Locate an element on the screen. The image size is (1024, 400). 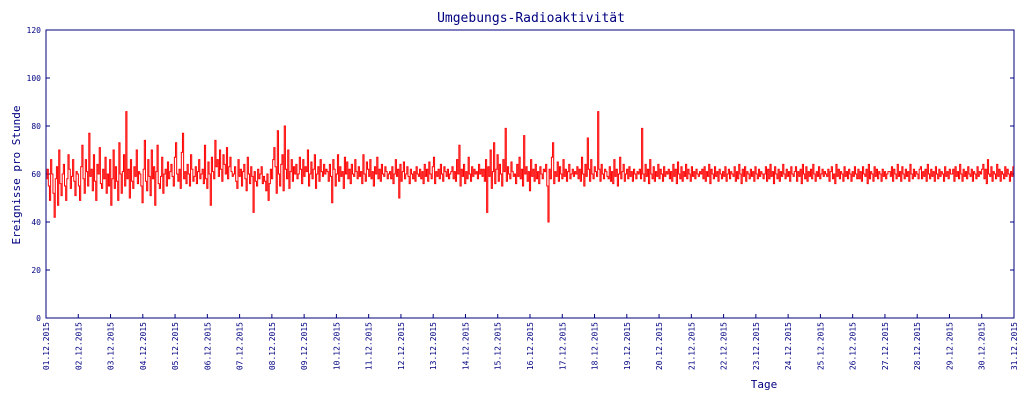
y-axis-label: Ereignisse pro Stunde is located at coordinates (16, 174).